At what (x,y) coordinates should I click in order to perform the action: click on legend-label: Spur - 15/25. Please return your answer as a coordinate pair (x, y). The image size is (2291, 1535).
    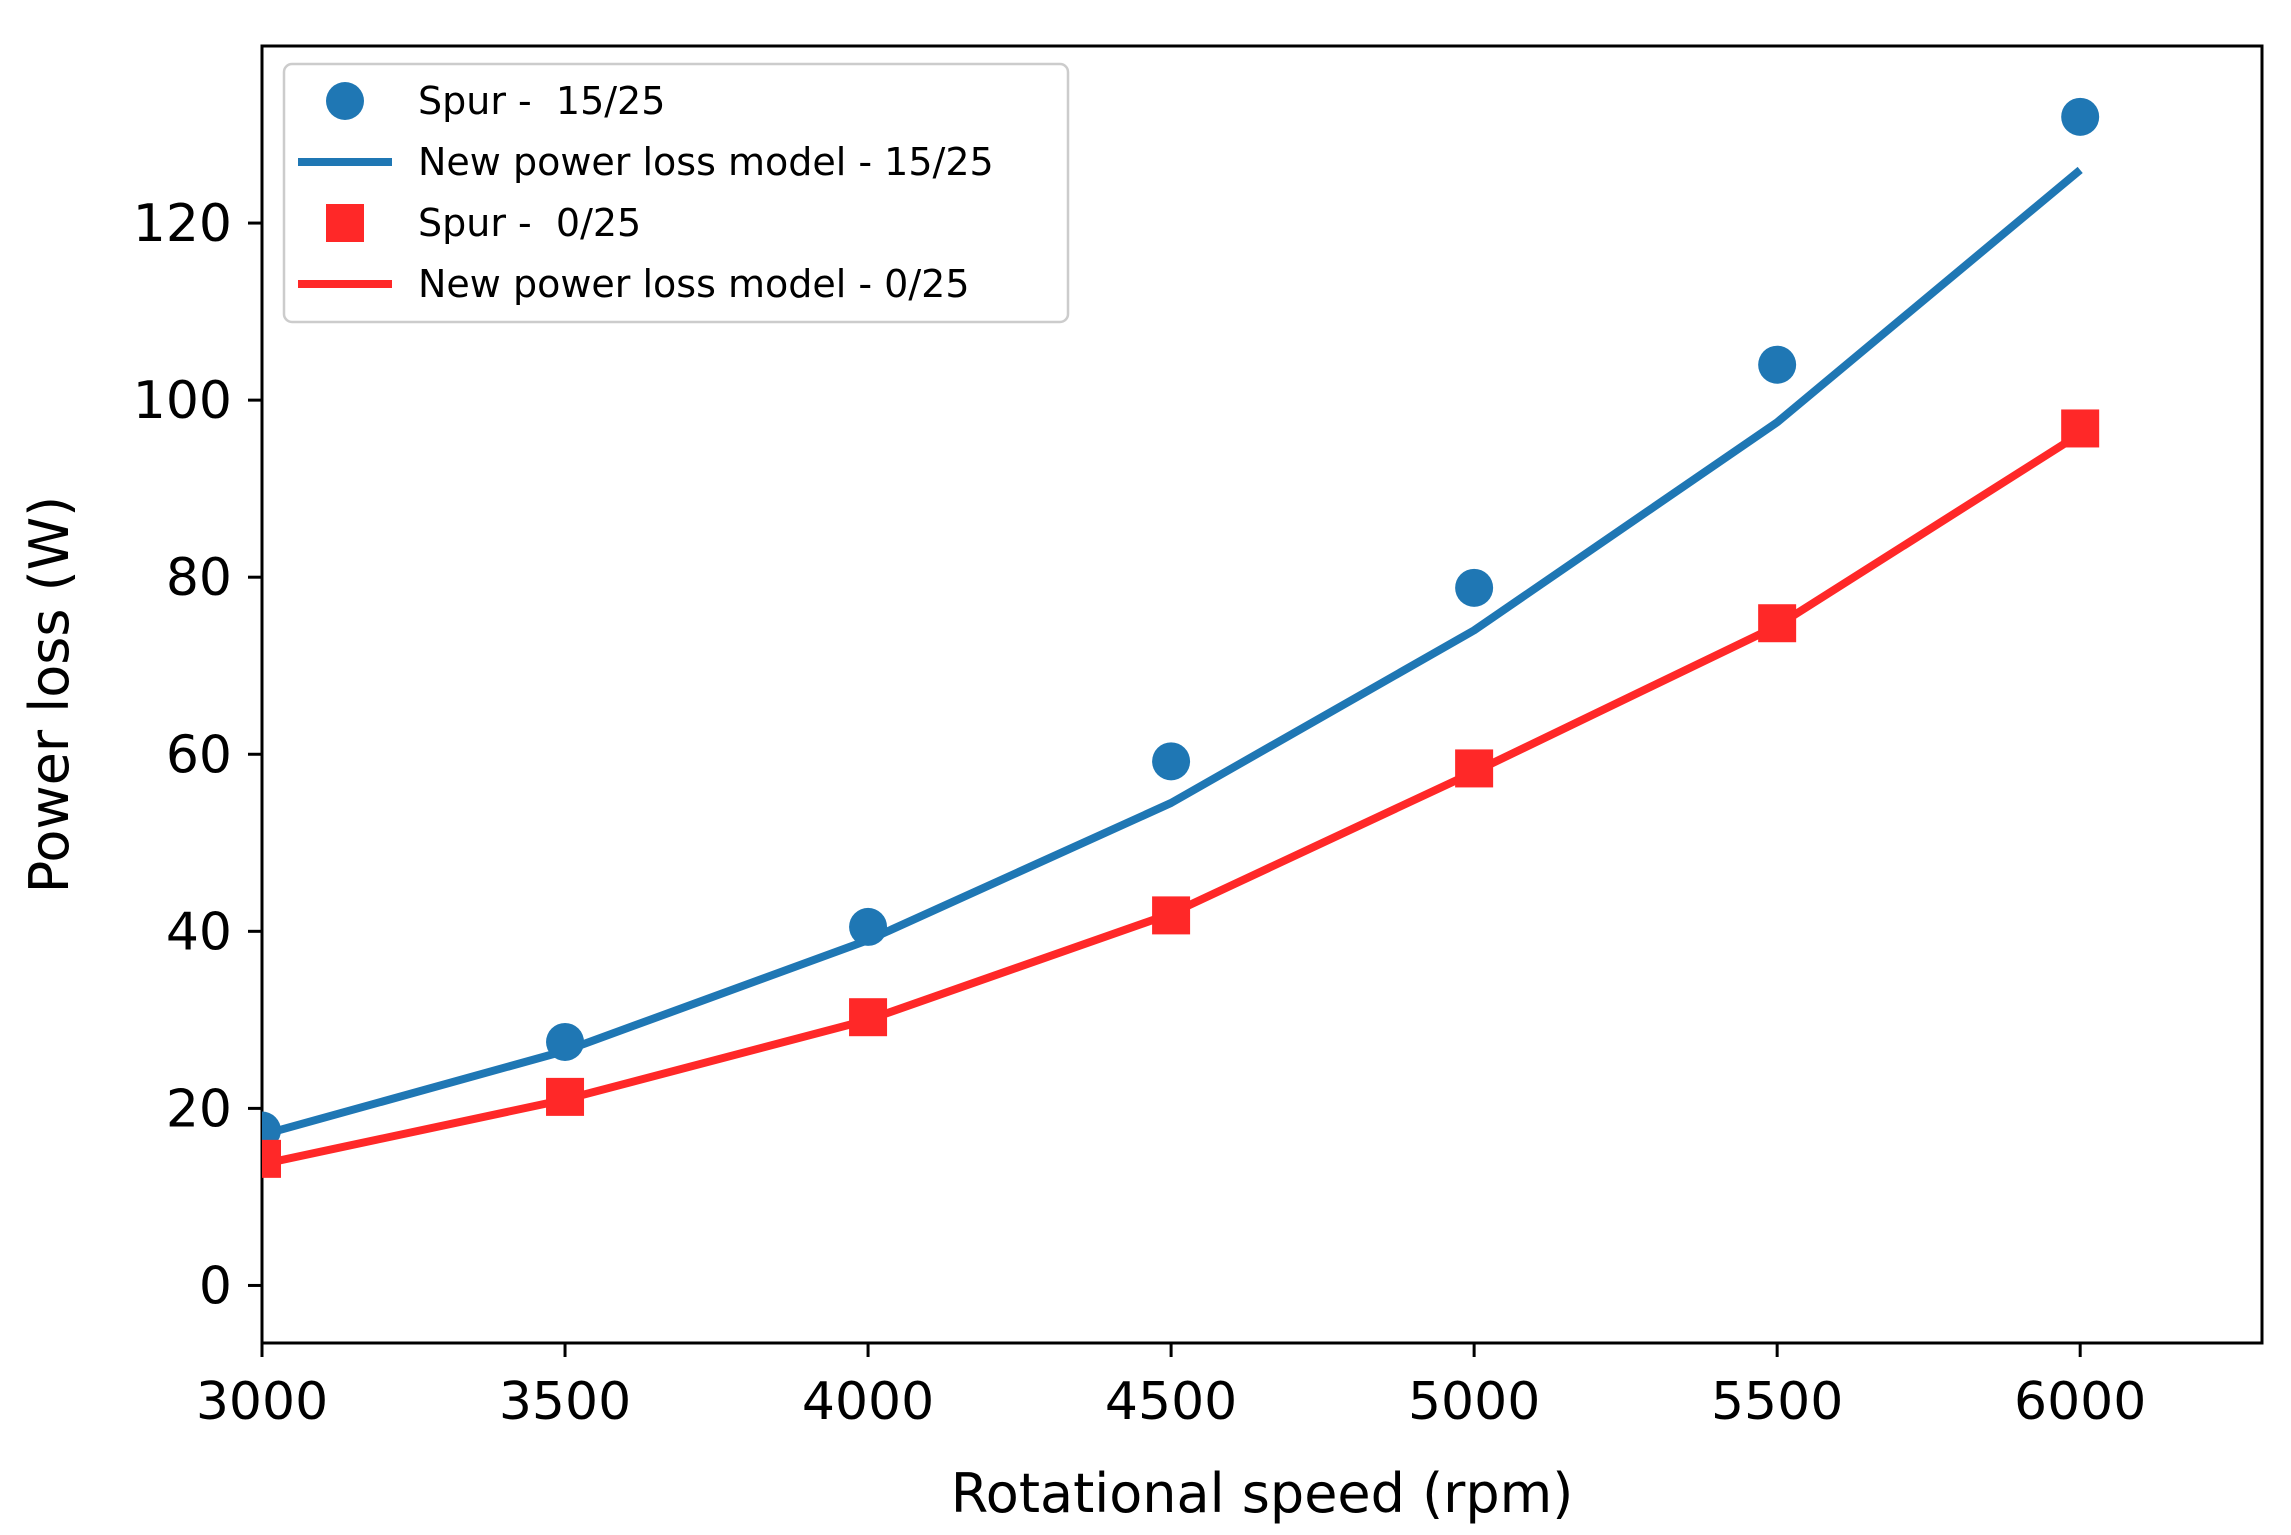
    Looking at the image, I should click on (541, 101).